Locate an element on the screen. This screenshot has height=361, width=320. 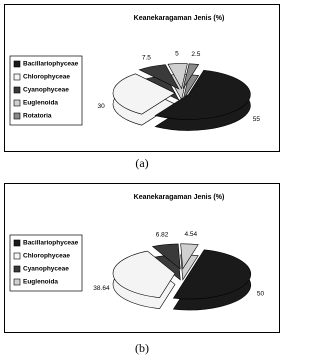
data-label: 50 is located at coordinates (261, 293).